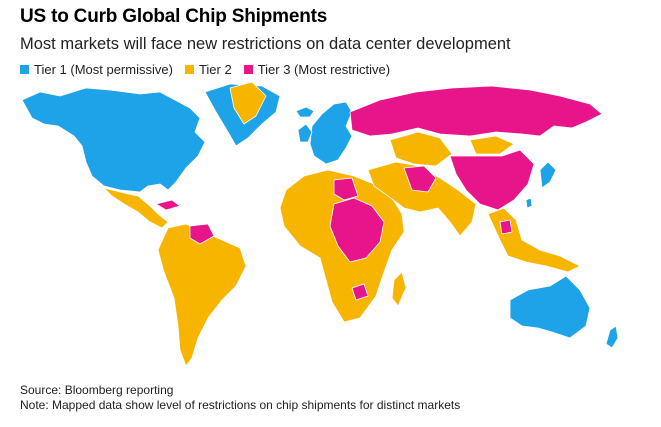 The image size is (661, 427). I want to click on chart-title: US to Curb Global Chip Shipments, so click(174, 16).